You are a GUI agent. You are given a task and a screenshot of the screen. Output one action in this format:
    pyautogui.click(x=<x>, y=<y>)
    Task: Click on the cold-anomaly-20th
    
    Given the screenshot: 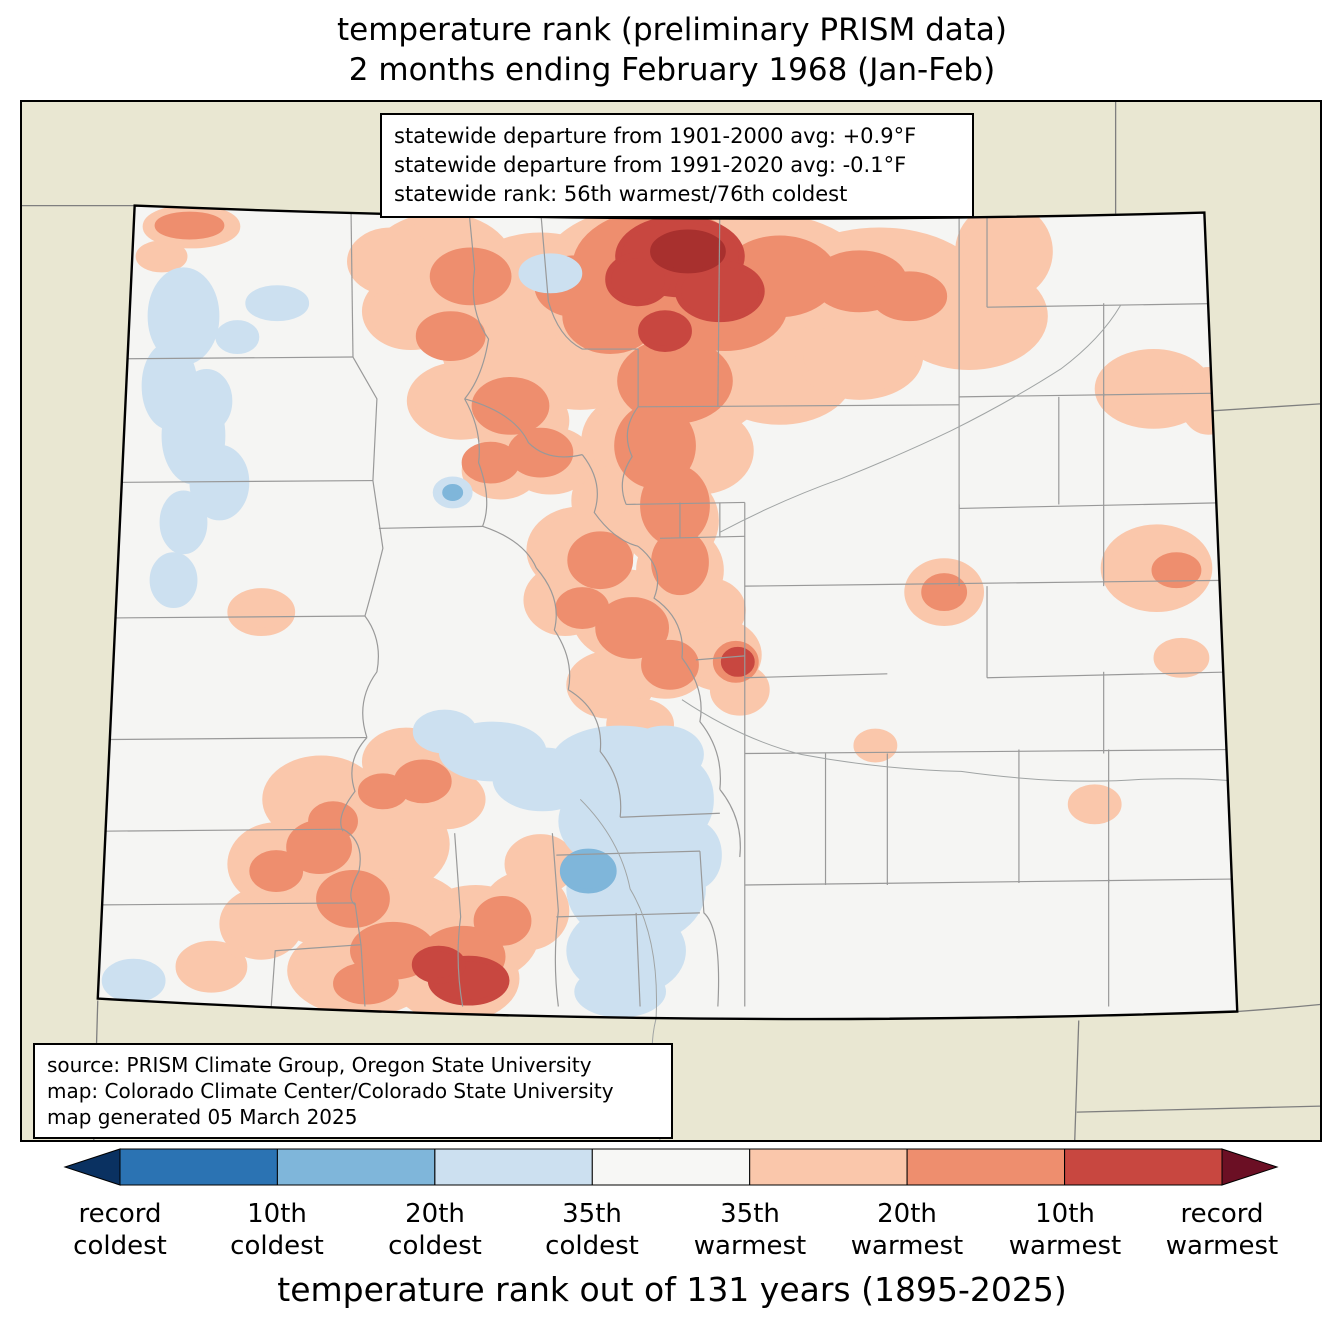 What is the action you would take?
    pyautogui.click(x=529, y=689)
    